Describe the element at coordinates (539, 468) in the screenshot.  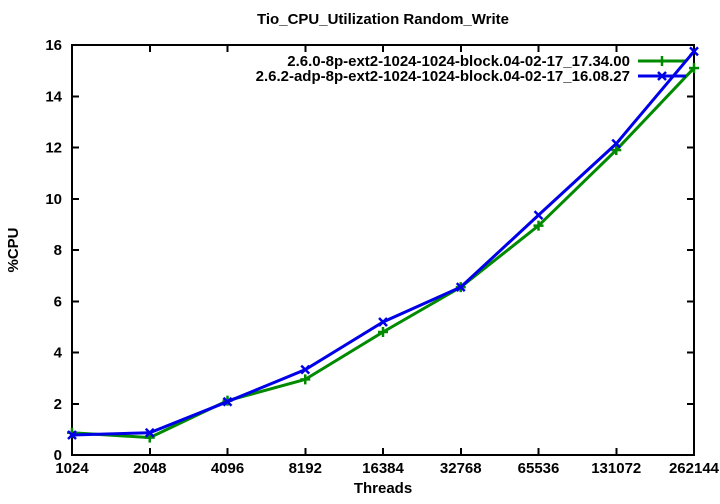
I see `x-tick-label: 65536` at that location.